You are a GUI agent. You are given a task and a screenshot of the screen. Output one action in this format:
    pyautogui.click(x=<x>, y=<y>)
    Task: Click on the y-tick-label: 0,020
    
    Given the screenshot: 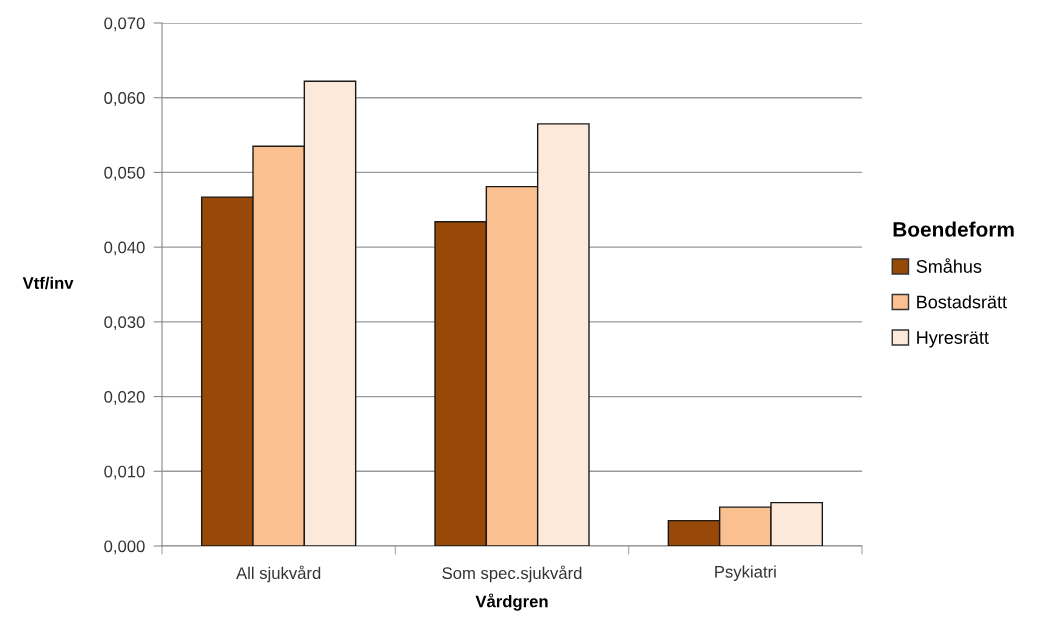 What is the action you would take?
    pyautogui.click(x=124, y=397)
    